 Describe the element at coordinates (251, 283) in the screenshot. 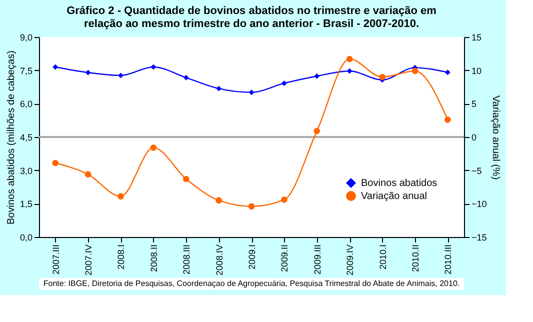

I see `source-note: Fonte: IBGE, Diretoria de Pesquisas, Coordenaçao de Agropecuária, Pesquisa Trimestral do Abate de Animais, 2010.` at that location.